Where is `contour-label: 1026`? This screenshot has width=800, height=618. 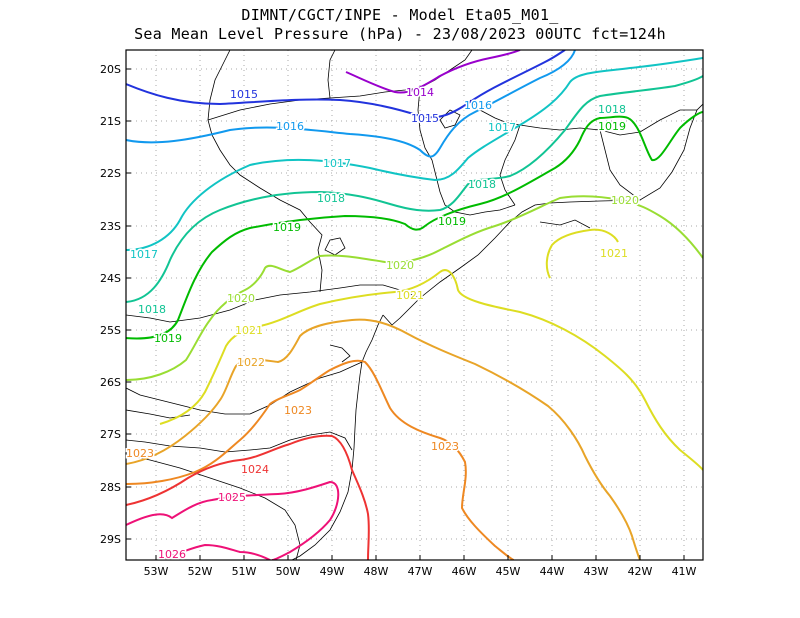
contour-label: 1026 is located at coordinates (172, 554).